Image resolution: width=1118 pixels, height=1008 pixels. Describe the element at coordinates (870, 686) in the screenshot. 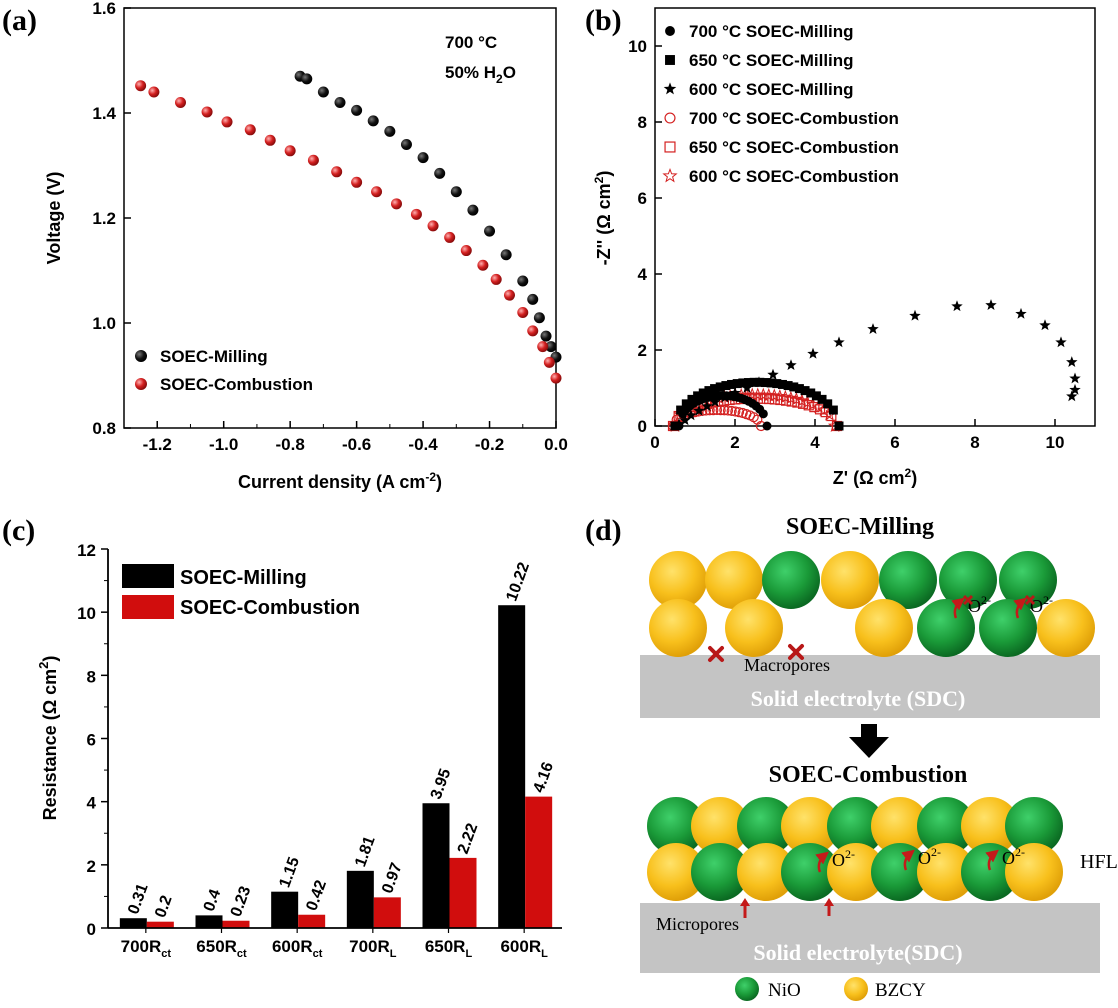

I see `electrolyte-top` at that location.